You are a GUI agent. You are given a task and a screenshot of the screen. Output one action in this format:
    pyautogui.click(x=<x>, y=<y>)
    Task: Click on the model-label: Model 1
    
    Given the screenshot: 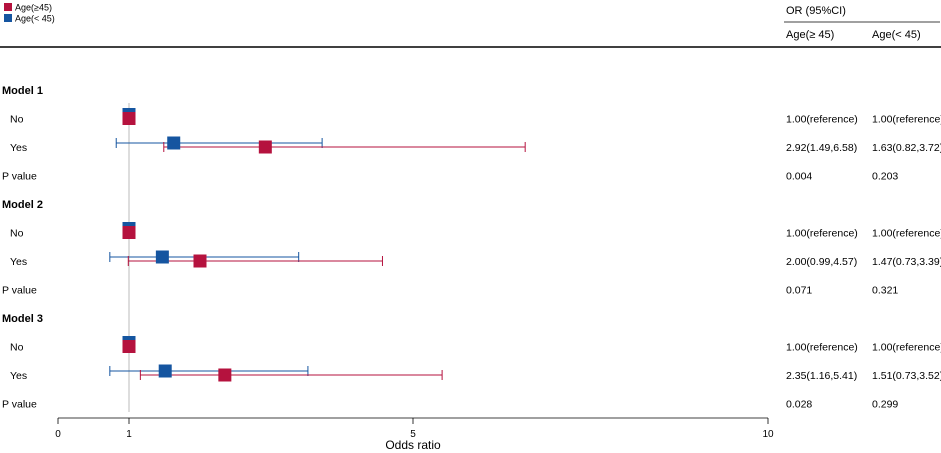 What is the action you would take?
    pyautogui.click(x=22, y=91)
    